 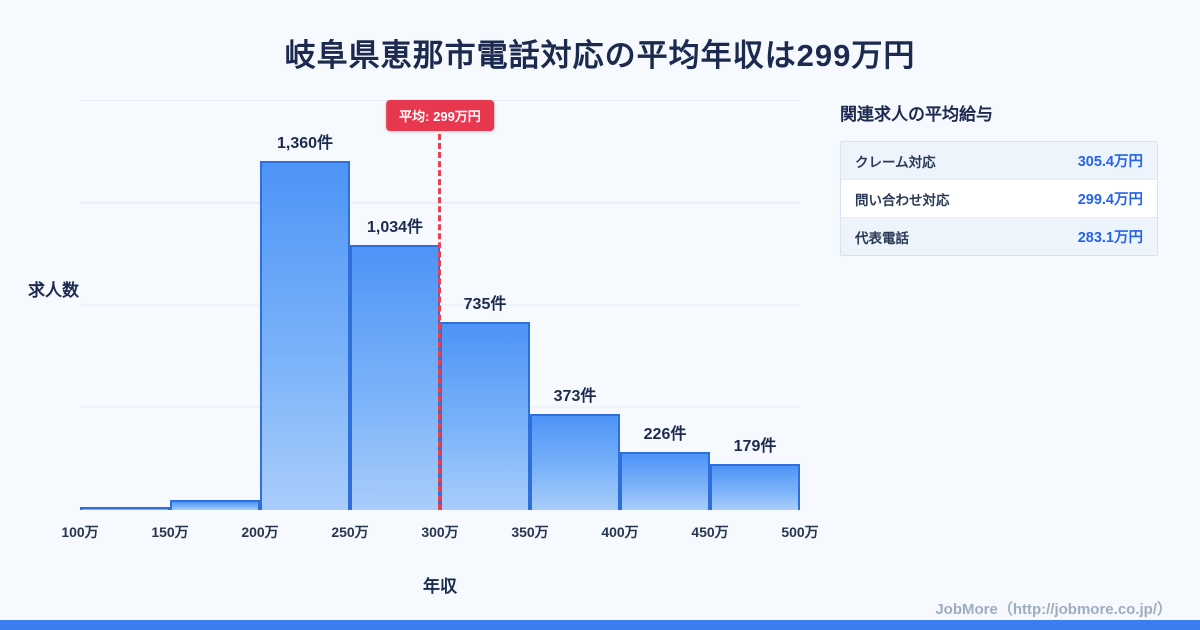 What do you see at coordinates (999, 236) in the screenshot?
I see `salary-row: 代表電話 283.1万円` at bounding box center [999, 236].